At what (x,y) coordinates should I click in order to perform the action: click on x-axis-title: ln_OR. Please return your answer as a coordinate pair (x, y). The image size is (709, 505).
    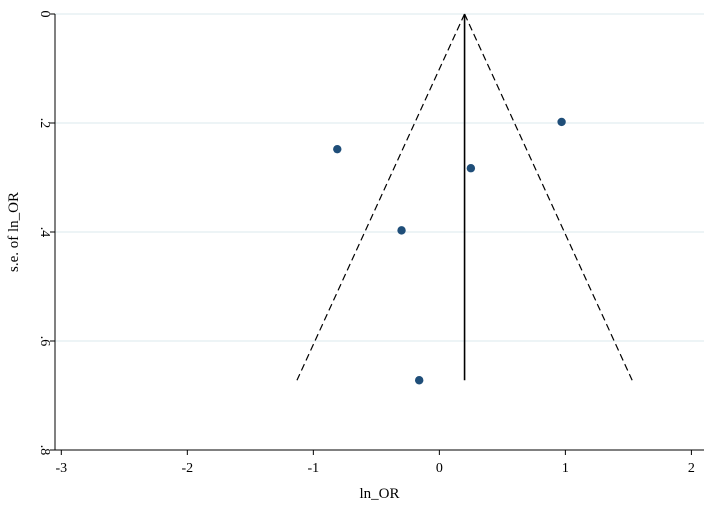
    Looking at the image, I should click on (379, 494).